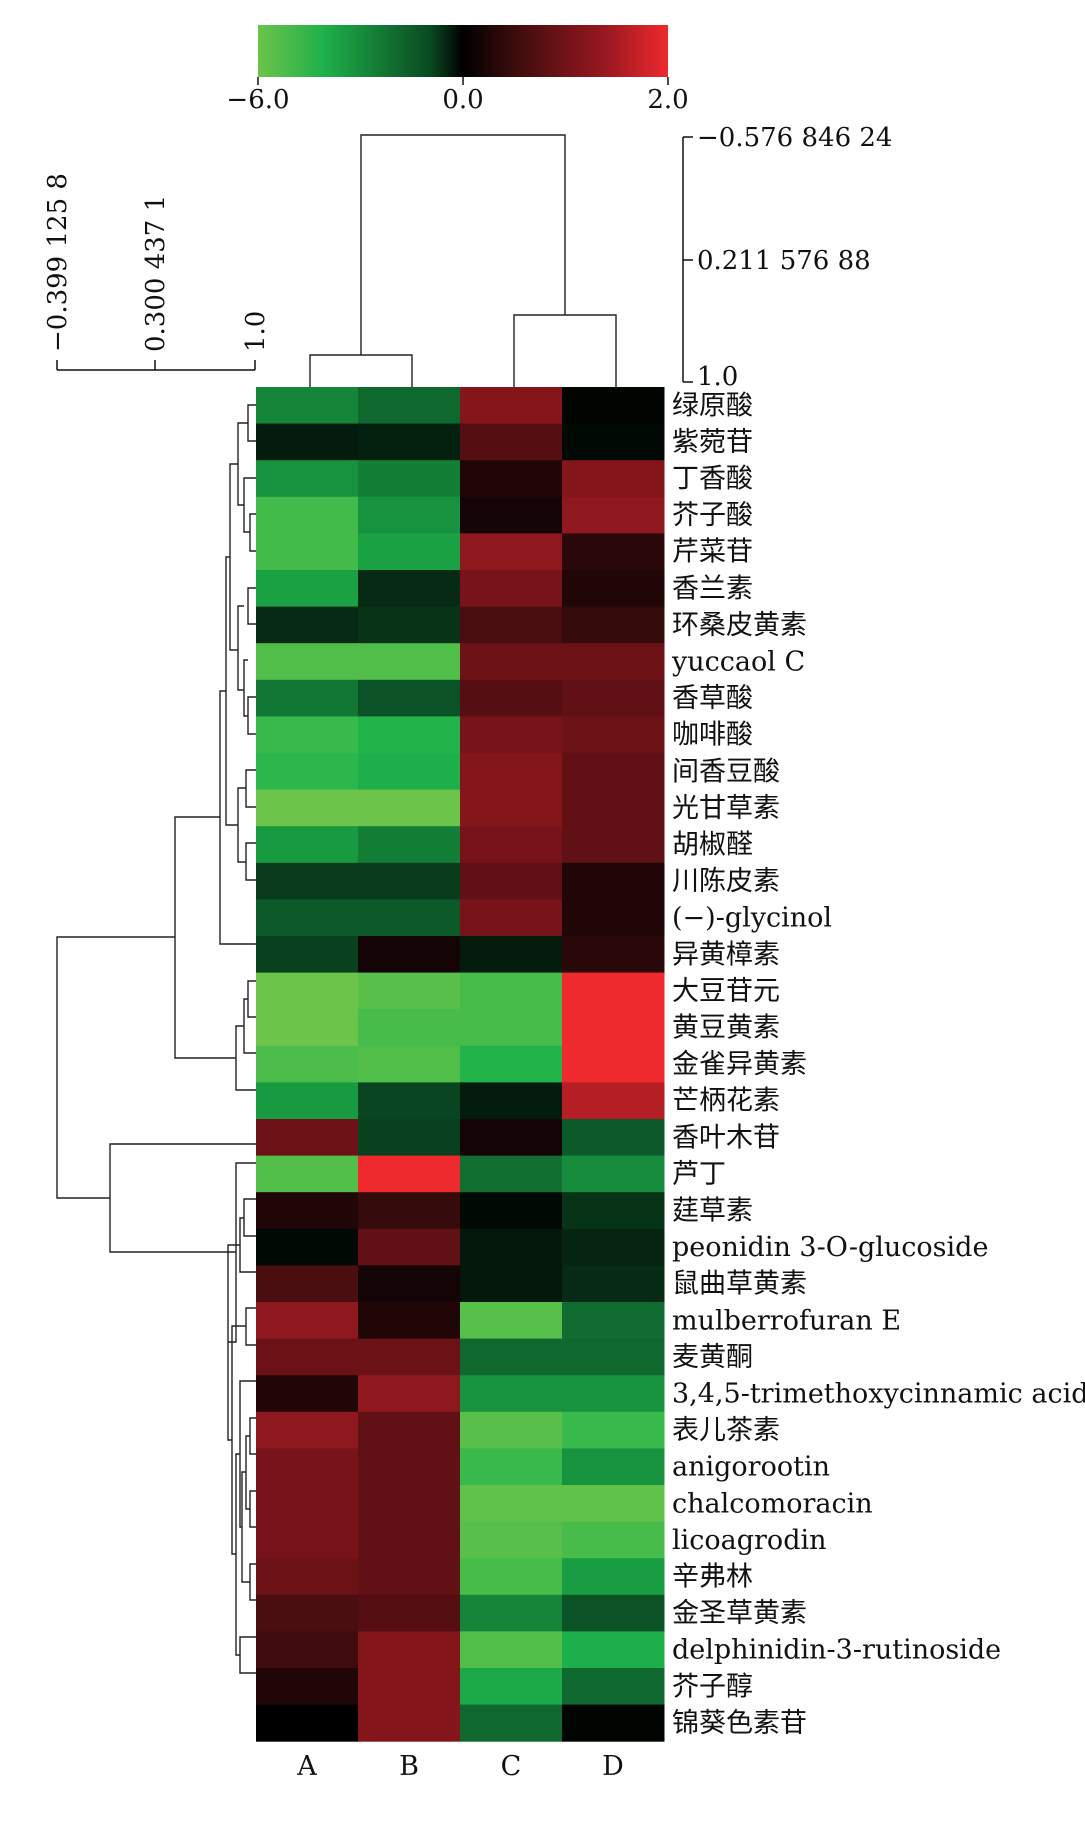  Describe the element at coordinates (58, 262) in the screenshot. I see `row-scale-left: −0.399 125 8` at that location.